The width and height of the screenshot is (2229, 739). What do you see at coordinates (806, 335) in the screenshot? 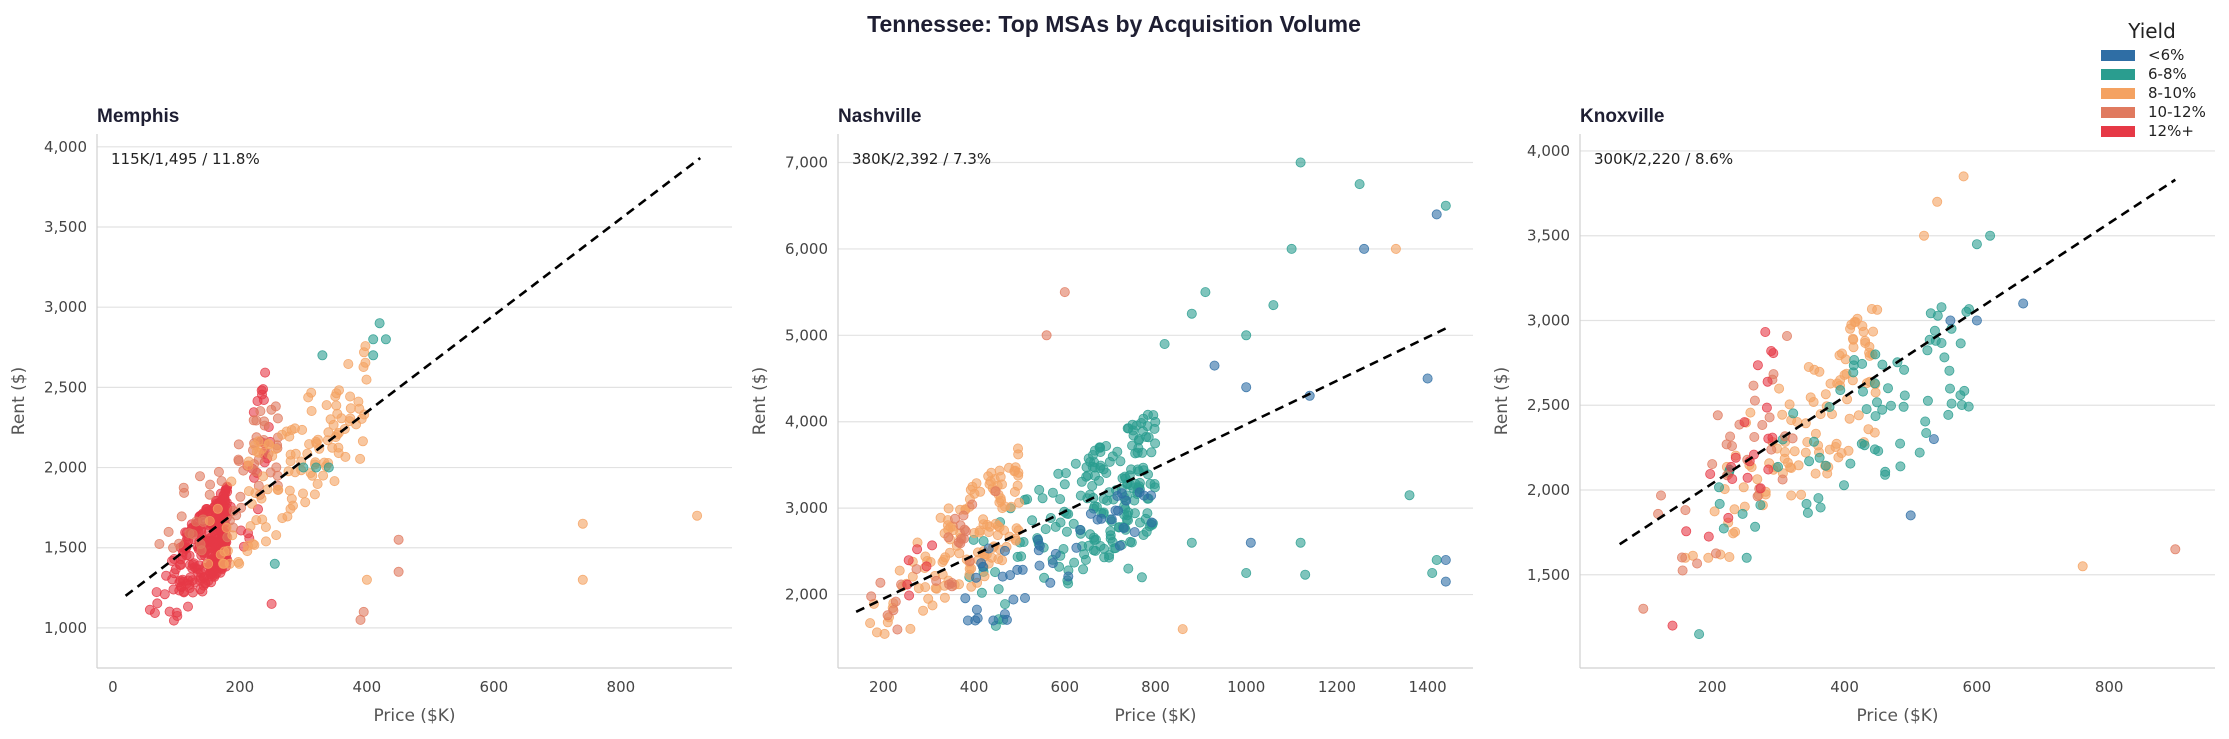
I see `y-tick-label: 5,000` at bounding box center [806, 335].